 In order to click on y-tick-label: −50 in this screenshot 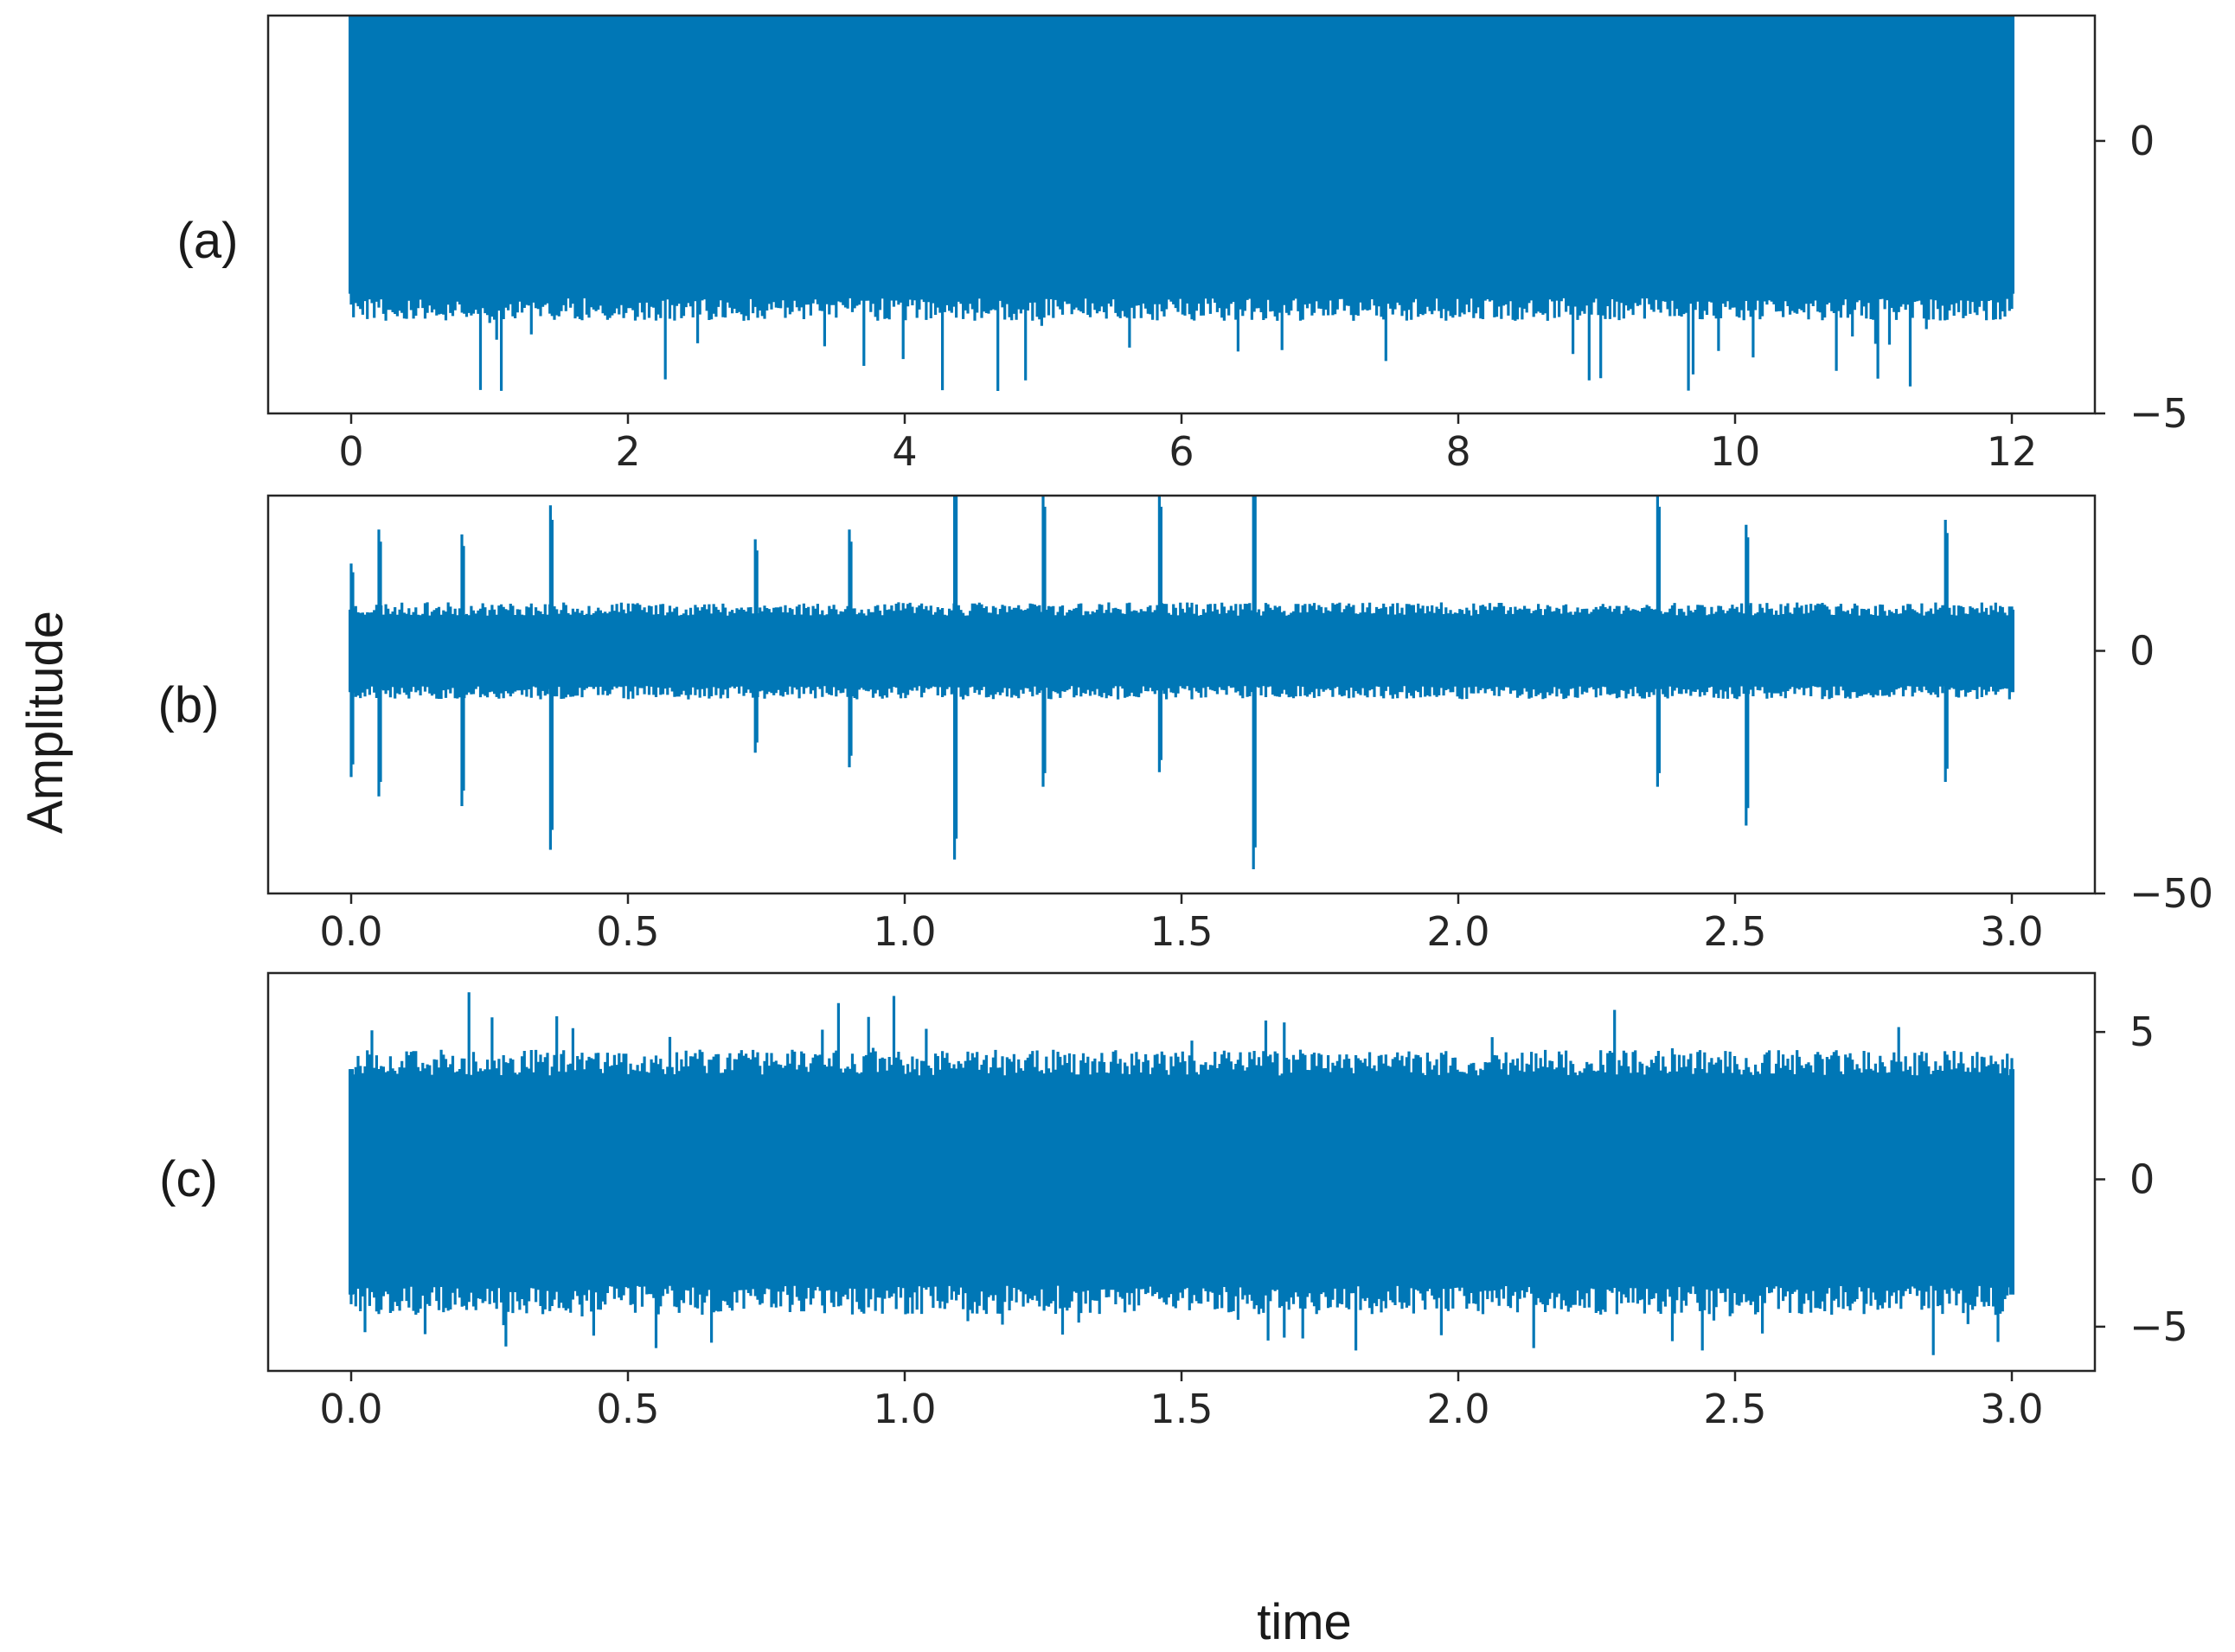, I will do `click(2171, 893)`.